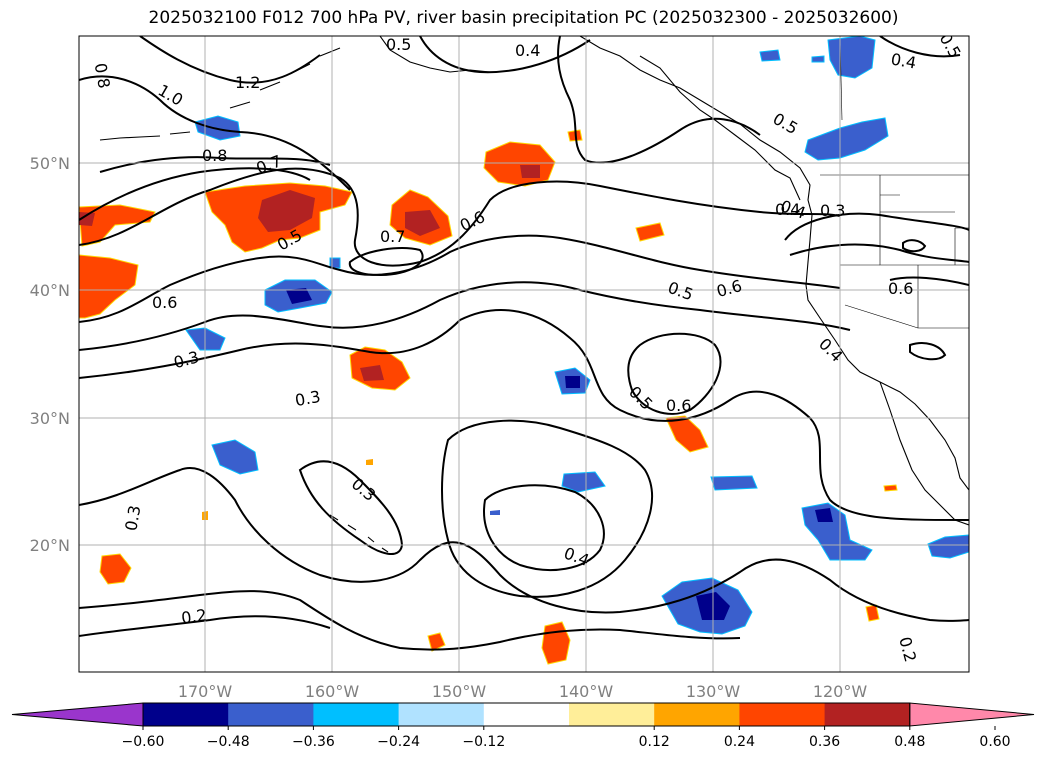  What do you see at coordinates (228, 742) in the screenshot?
I see `colorbar-tick-label: −0.48` at bounding box center [228, 742].